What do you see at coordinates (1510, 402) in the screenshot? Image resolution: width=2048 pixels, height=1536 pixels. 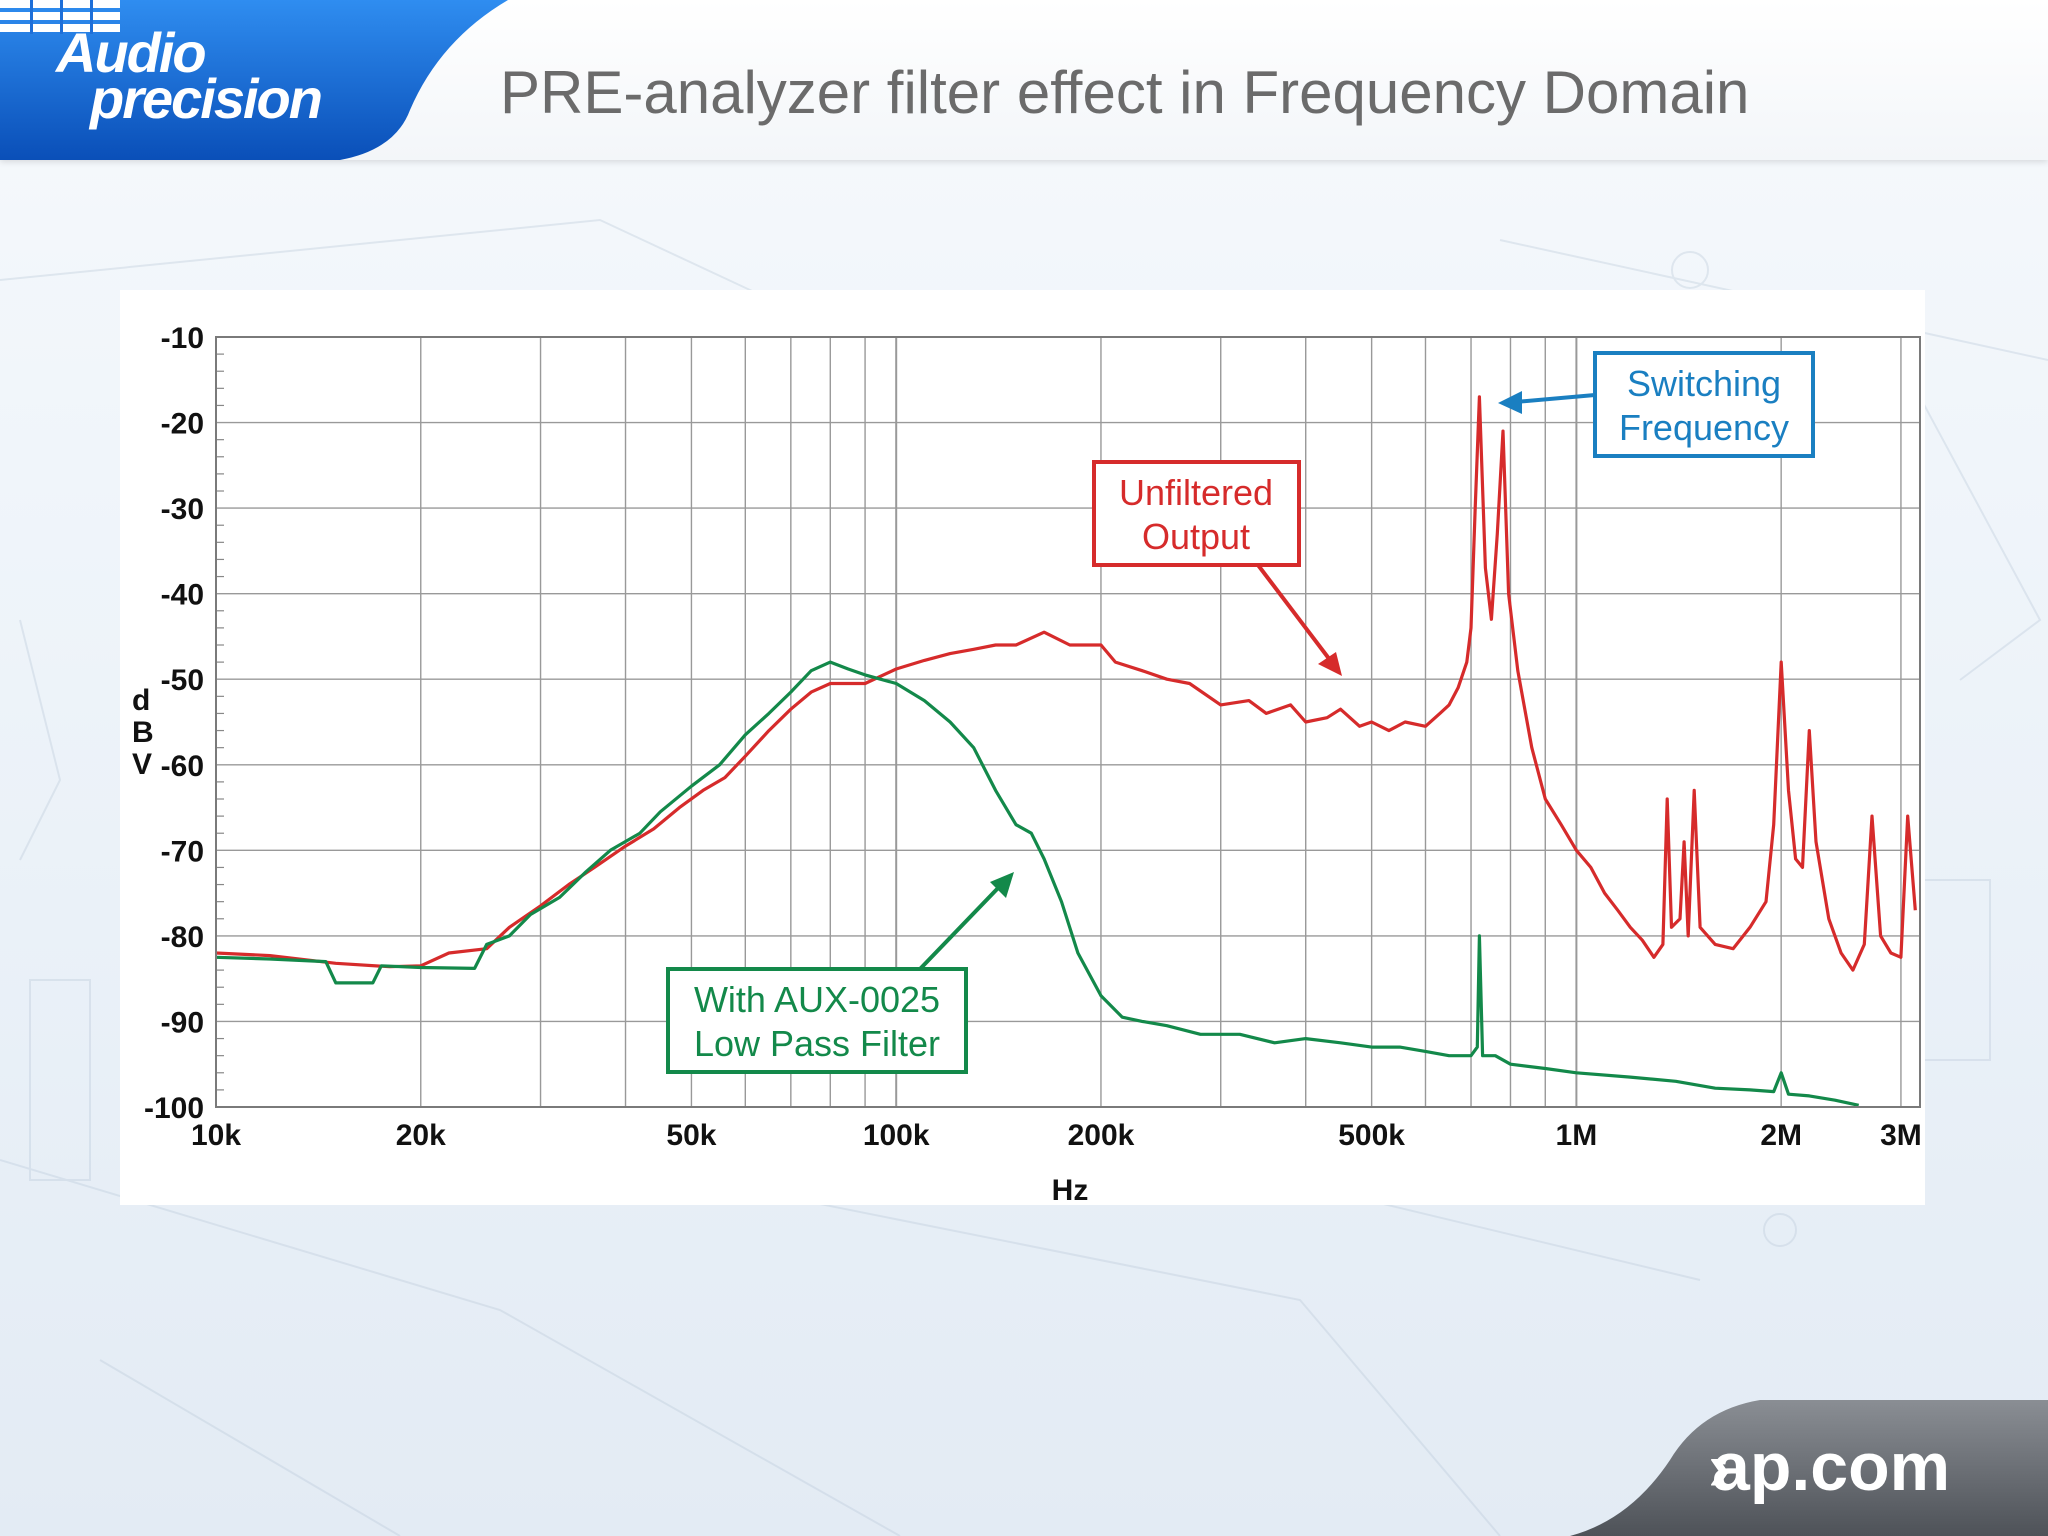 I see `switching-arrow-head` at bounding box center [1510, 402].